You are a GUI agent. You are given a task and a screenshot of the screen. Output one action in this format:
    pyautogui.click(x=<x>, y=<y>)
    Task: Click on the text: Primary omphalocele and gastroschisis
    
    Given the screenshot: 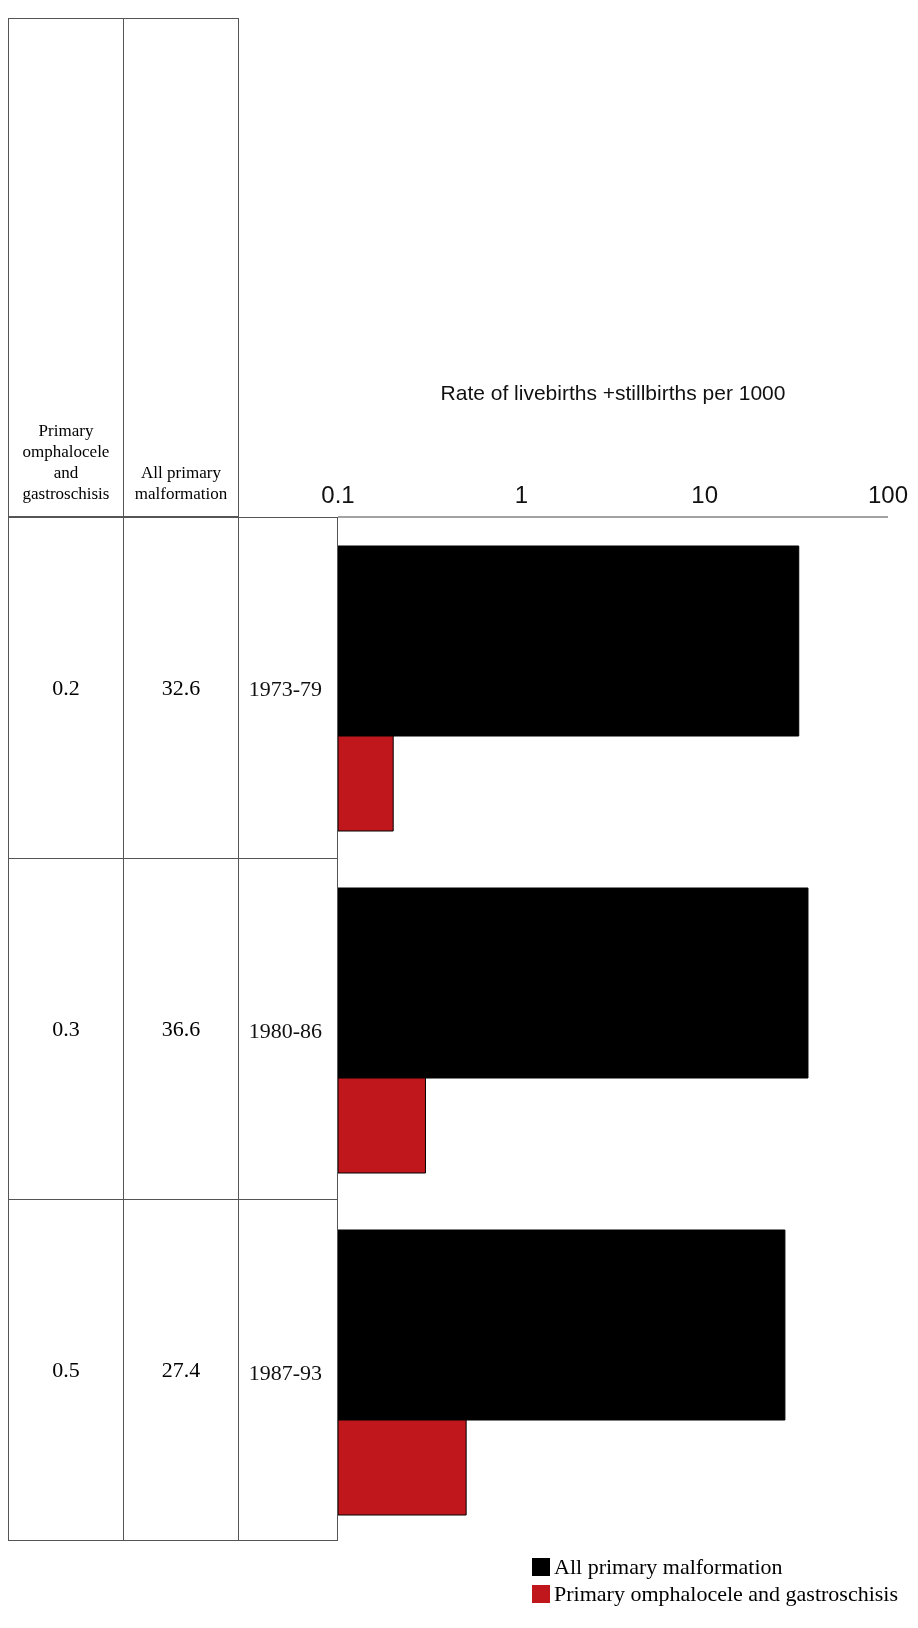 What is the action you would take?
    pyautogui.click(x=66, y=462)
    